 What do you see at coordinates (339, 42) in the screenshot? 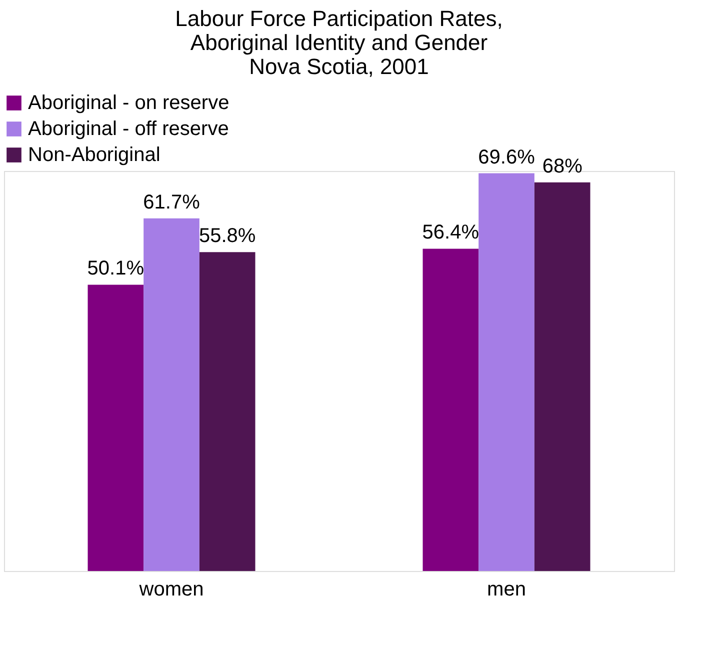
I see `chart-title: Labour Force Participation Rates, Aboriginal Identity and Gender Nova Scotia, 2001` at bounding box center [339, 42].